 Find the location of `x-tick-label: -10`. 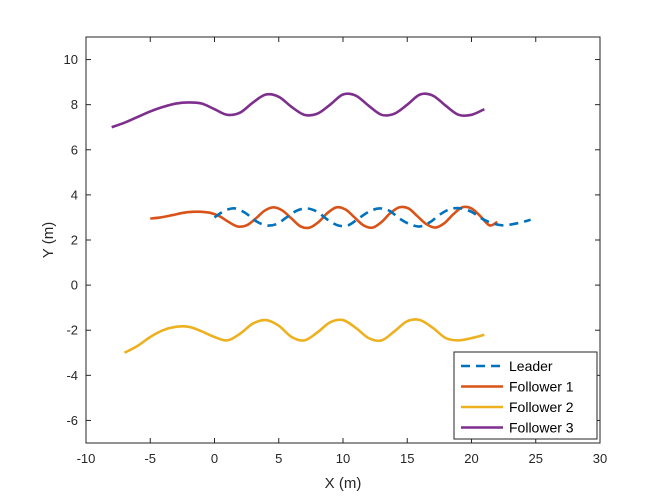

x-tick-label: -10 is located at coordinates (86, 458).